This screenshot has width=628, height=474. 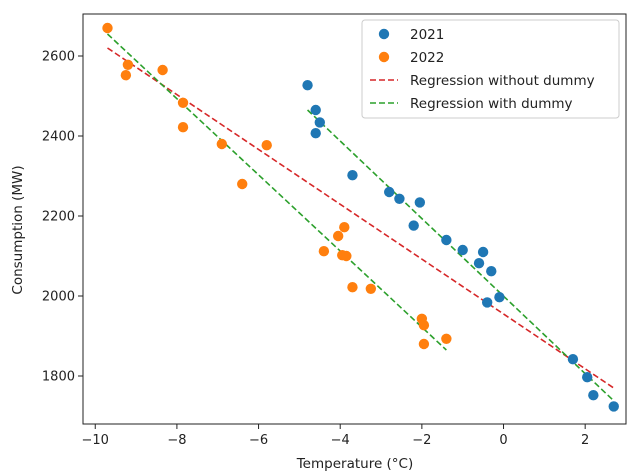 I want to click on legend-marker-2021, so click(x=384, y=34).